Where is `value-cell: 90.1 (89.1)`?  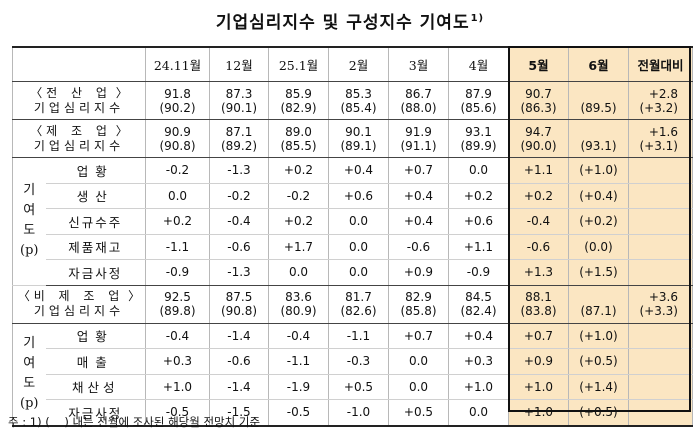
value-cell: 90.1 (89.1) is located at coordinates (358, 138).